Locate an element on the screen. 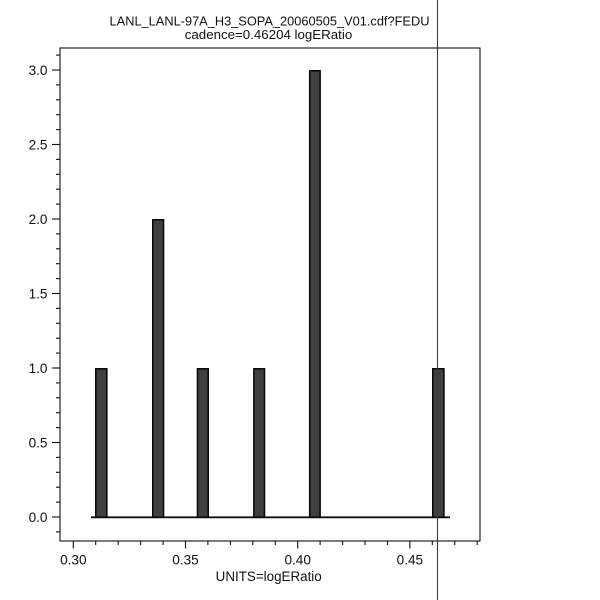  svg-text: 2.5 is located at coordinates (38, 144).